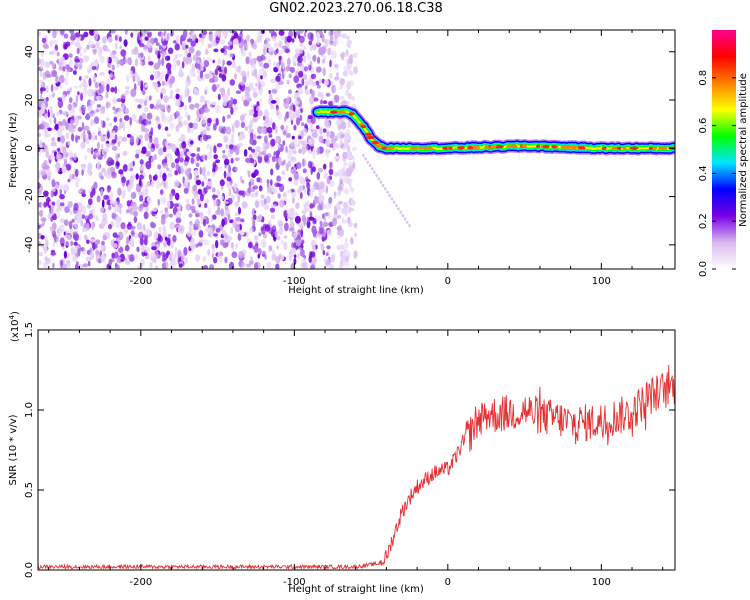  I want to click on snr-x-tick-label: 100, so click(601, 582).